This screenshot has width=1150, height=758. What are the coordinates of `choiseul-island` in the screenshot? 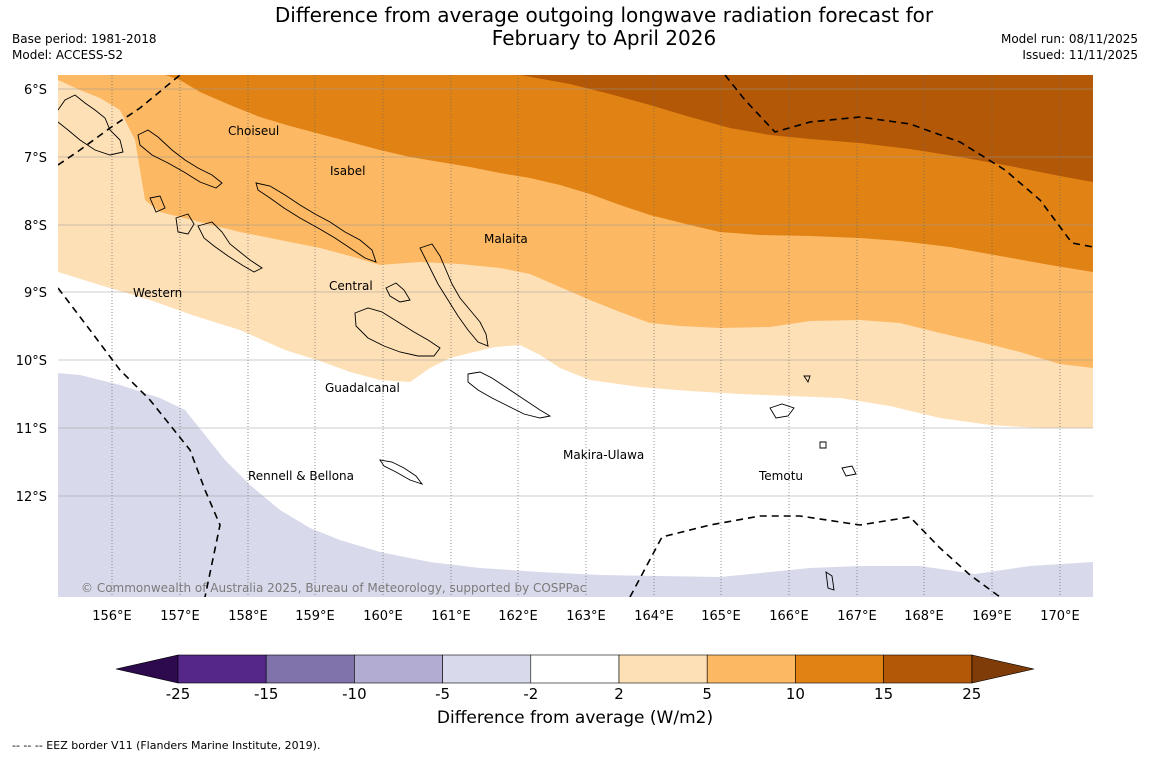 It's located at (180, 159).